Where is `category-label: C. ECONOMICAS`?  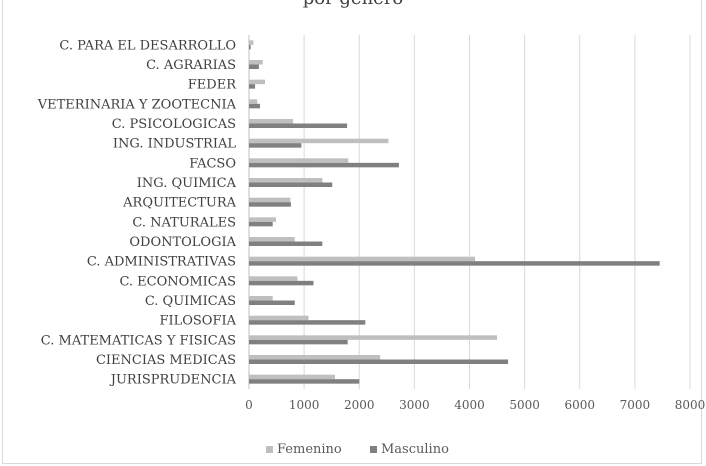
category-label: C. ECONOMICAS is located at coordinates (177, 281).